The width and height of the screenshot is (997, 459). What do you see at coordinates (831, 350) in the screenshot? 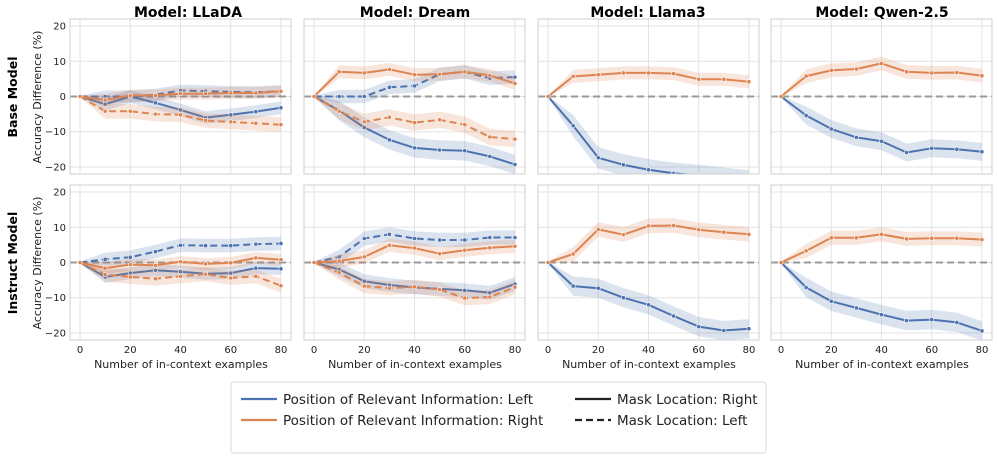
I see `x-tick-label: 20` at bounding box center [831, 350].